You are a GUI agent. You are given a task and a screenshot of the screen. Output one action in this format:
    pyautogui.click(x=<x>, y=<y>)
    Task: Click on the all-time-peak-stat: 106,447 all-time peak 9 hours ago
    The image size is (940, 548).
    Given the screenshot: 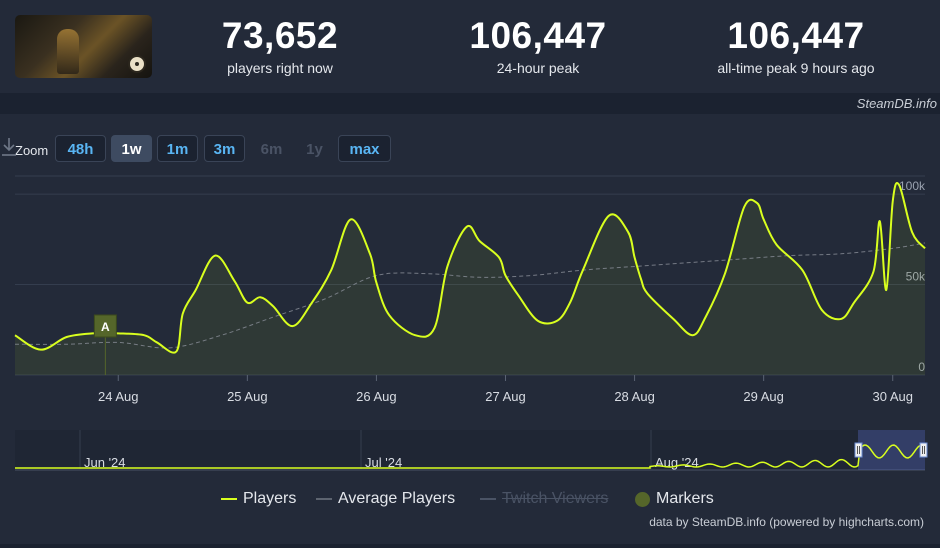 What is the action you would take?
    pyautogui.click(x=796, y=46)
    